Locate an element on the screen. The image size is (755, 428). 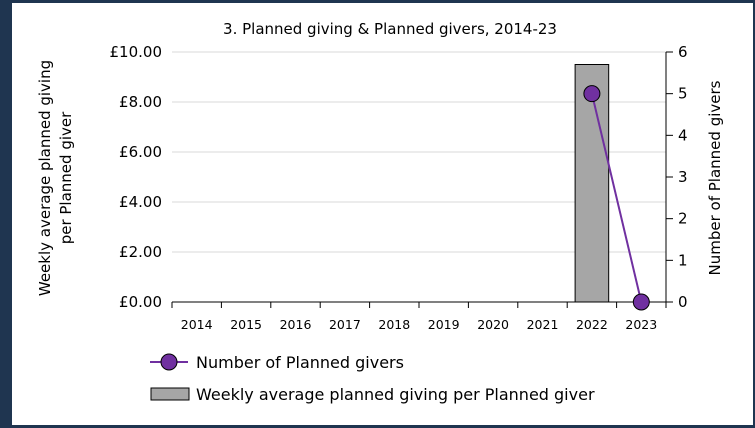
x-tick-label-2022: 2022 is located at coordinates (592, 324).